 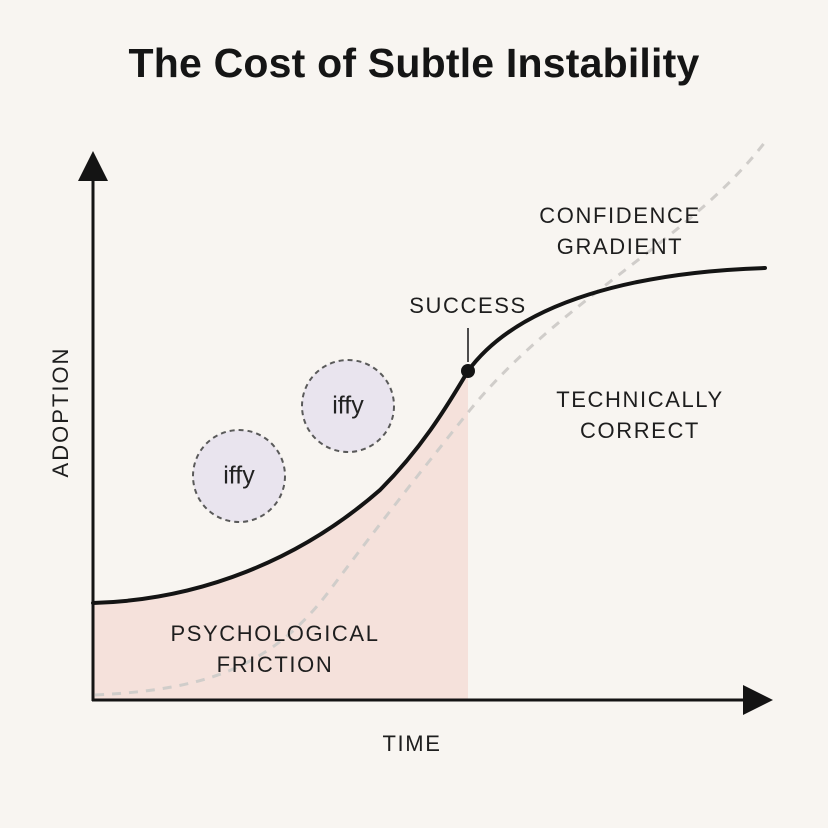 I want to click on y-axis-label: ADOPTION, so click(x=60, y=412).